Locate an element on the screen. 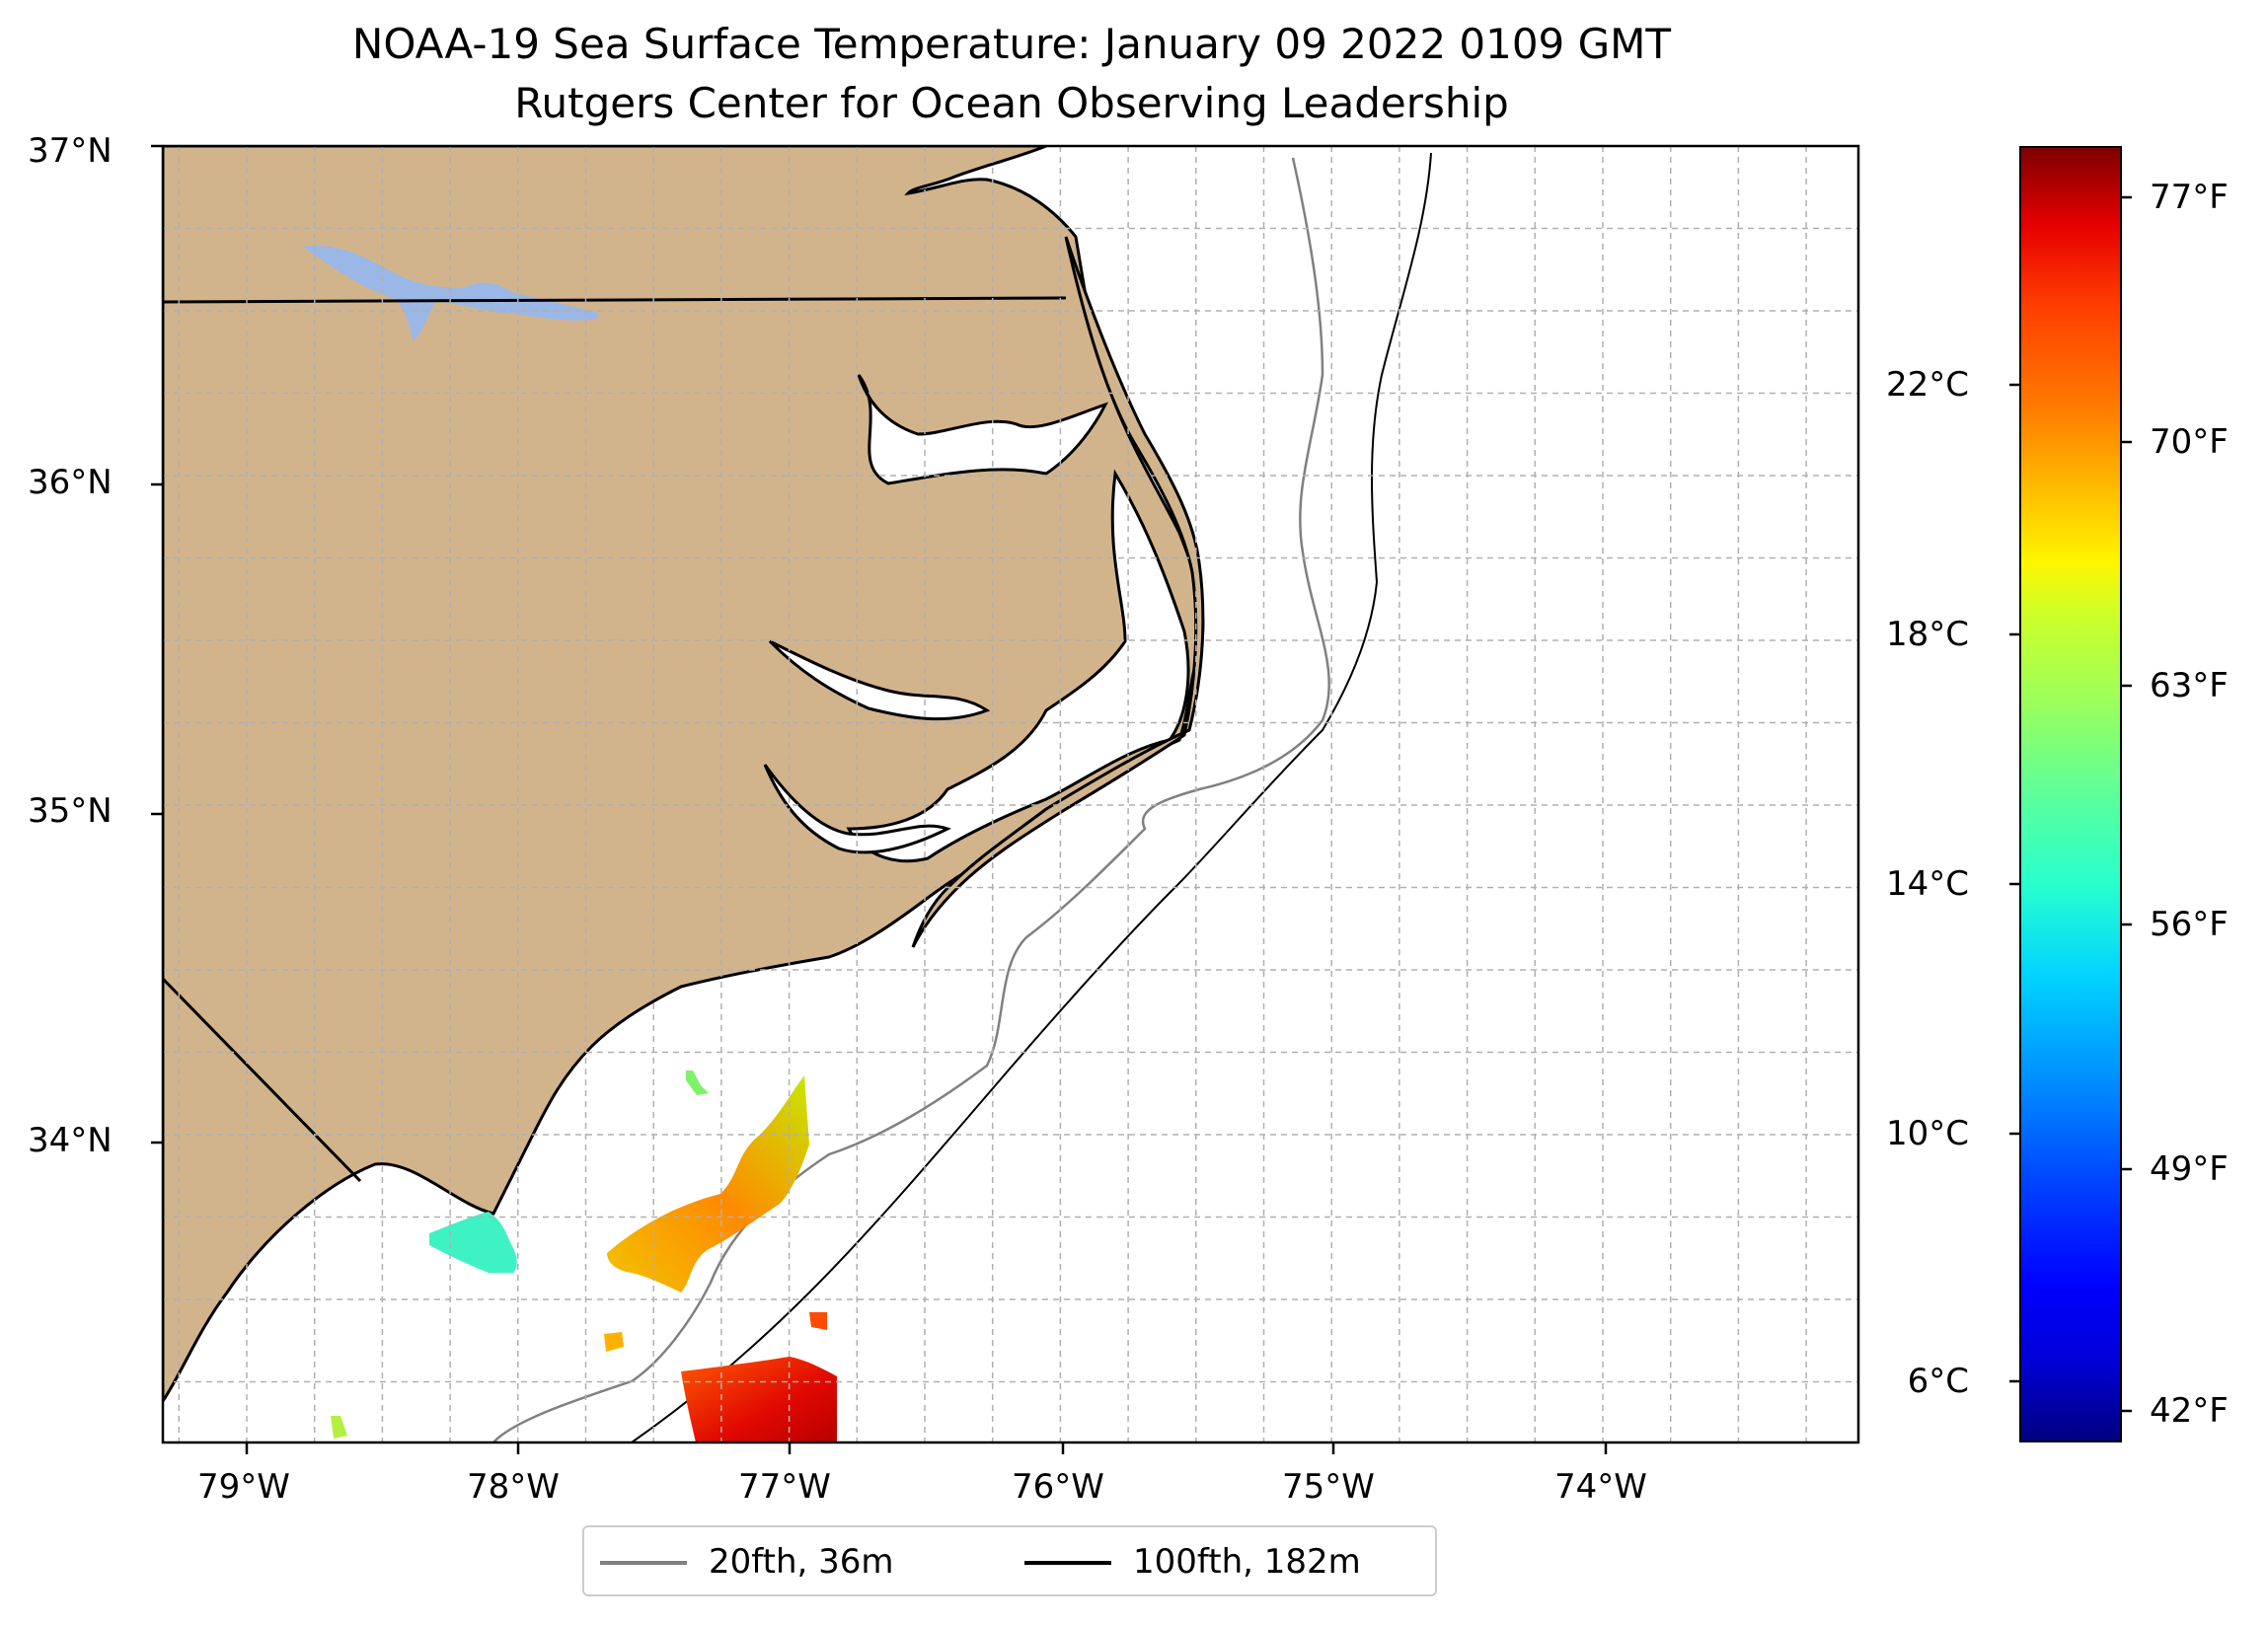  sst-patch-hot is located at coordinates (759, 1399).